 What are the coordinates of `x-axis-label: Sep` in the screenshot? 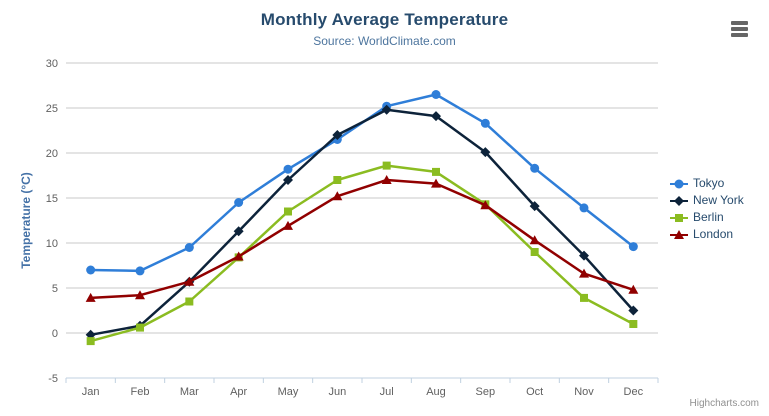 It's located at (486, 392).